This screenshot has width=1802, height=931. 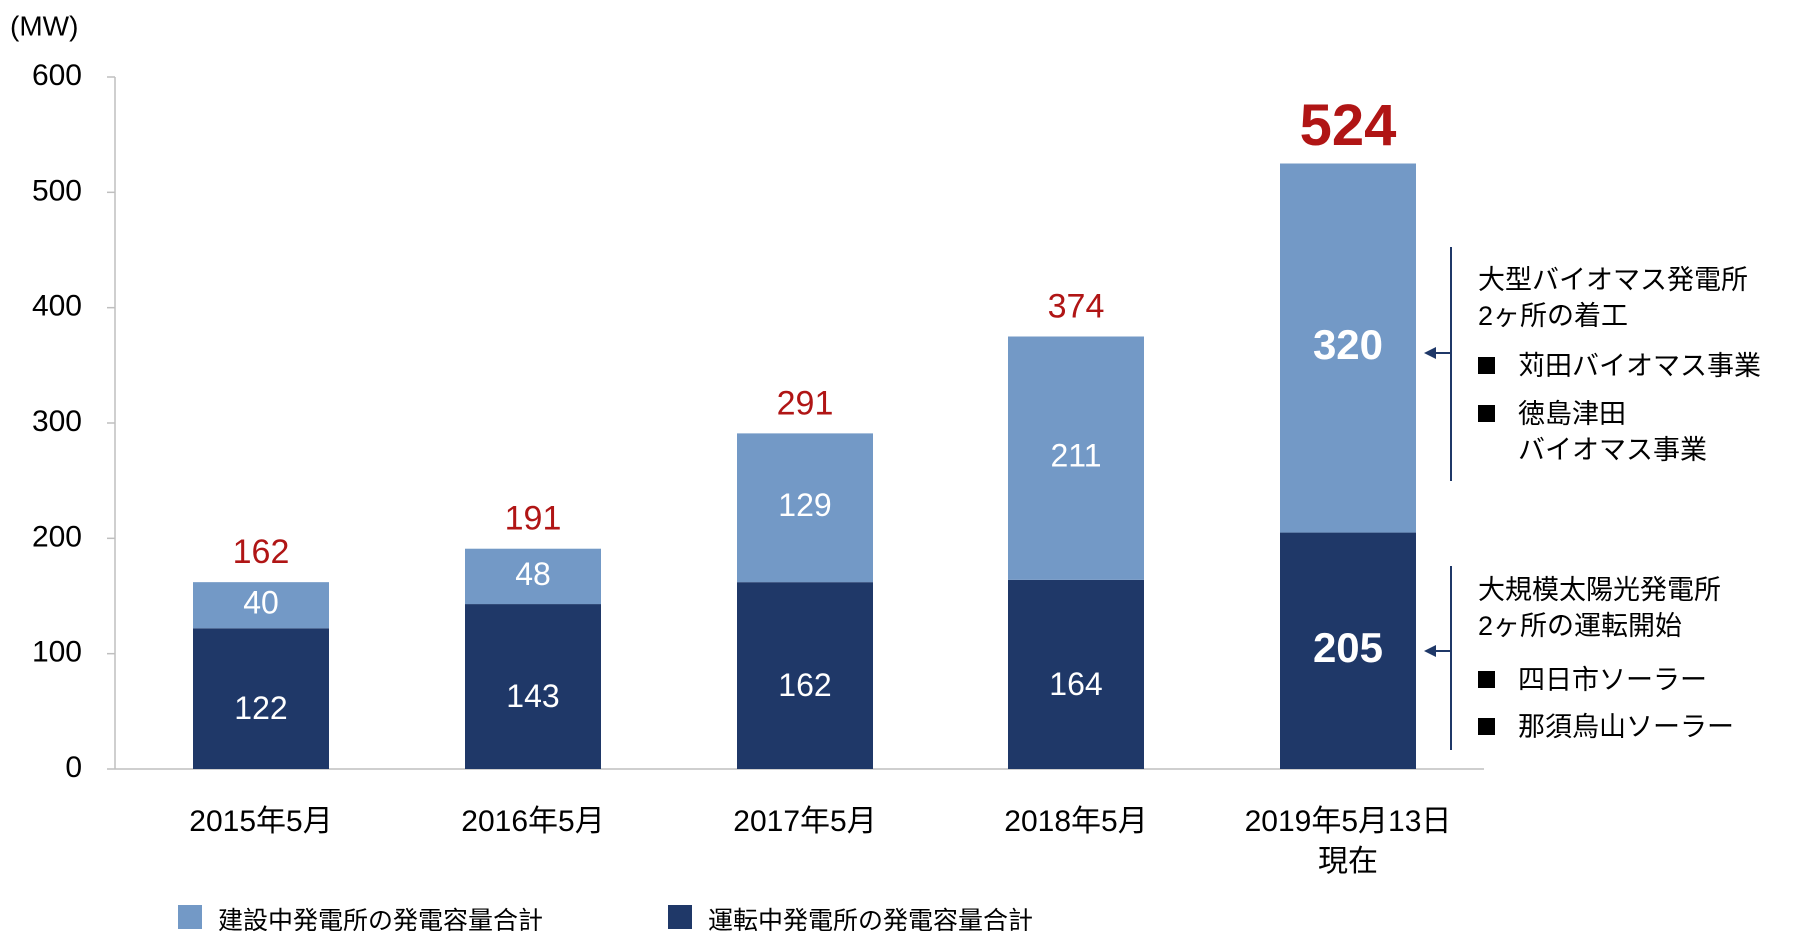 I want to click on data-label: 320, so click(x=1348, y=344).